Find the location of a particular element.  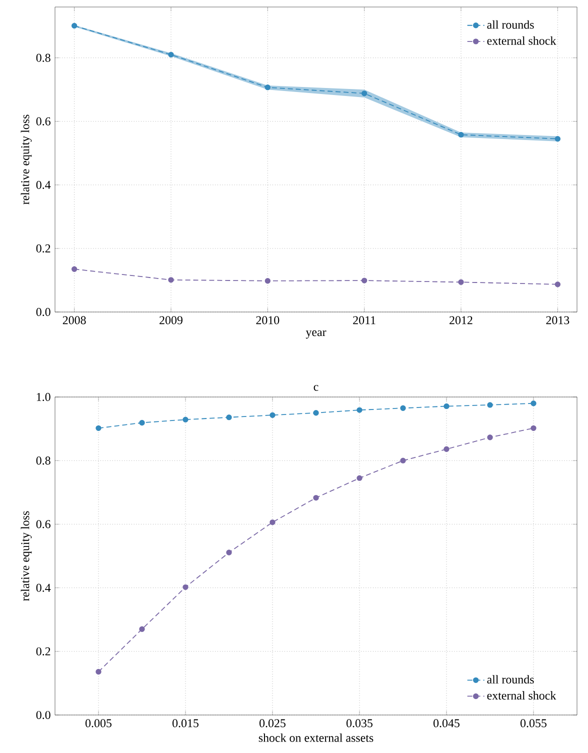

x-tick-label: 2012 is located at coordinates (461, 320).